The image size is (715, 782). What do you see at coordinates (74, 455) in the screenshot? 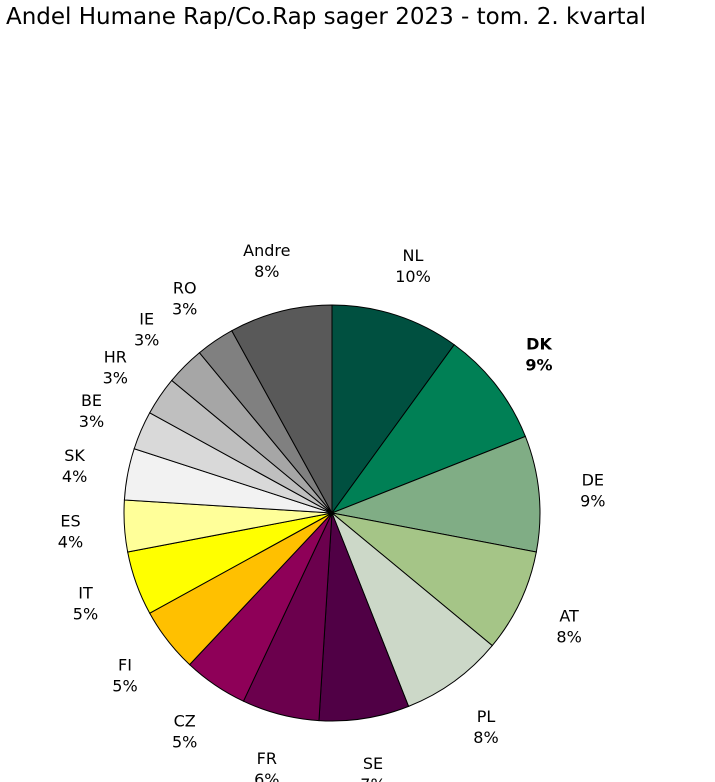
I see `slice-name: SK` at bounding box center [74, 455].